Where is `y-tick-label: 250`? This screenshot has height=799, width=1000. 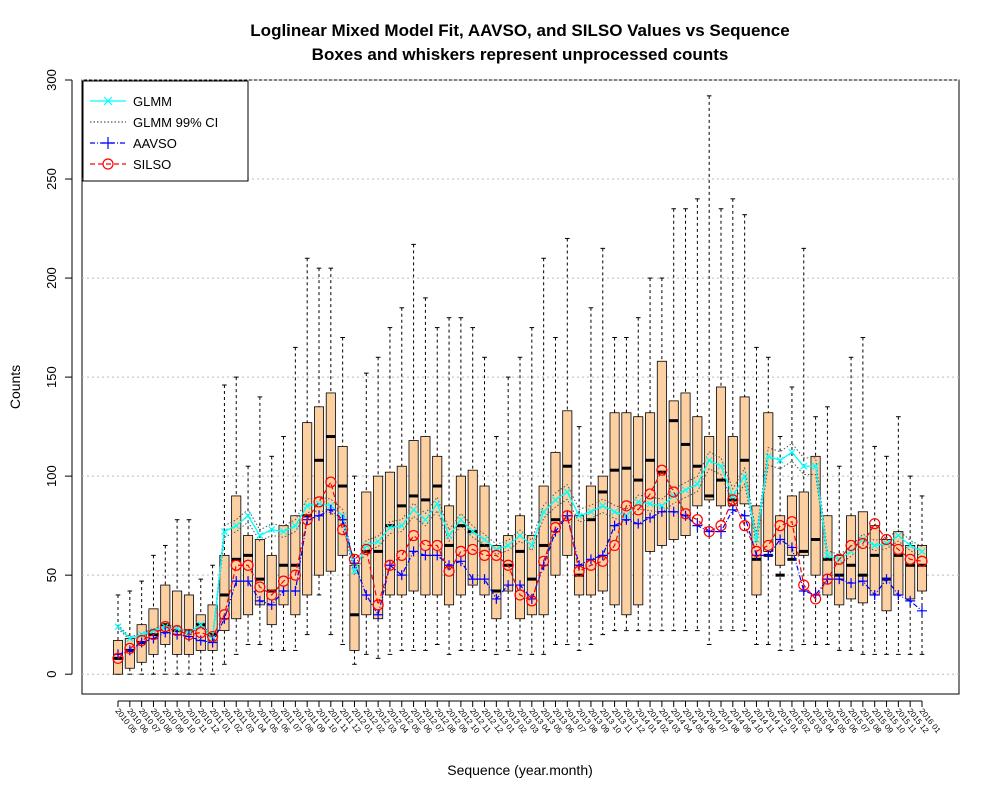 y-tick-label: 250 is located at coordinates (51, 179).